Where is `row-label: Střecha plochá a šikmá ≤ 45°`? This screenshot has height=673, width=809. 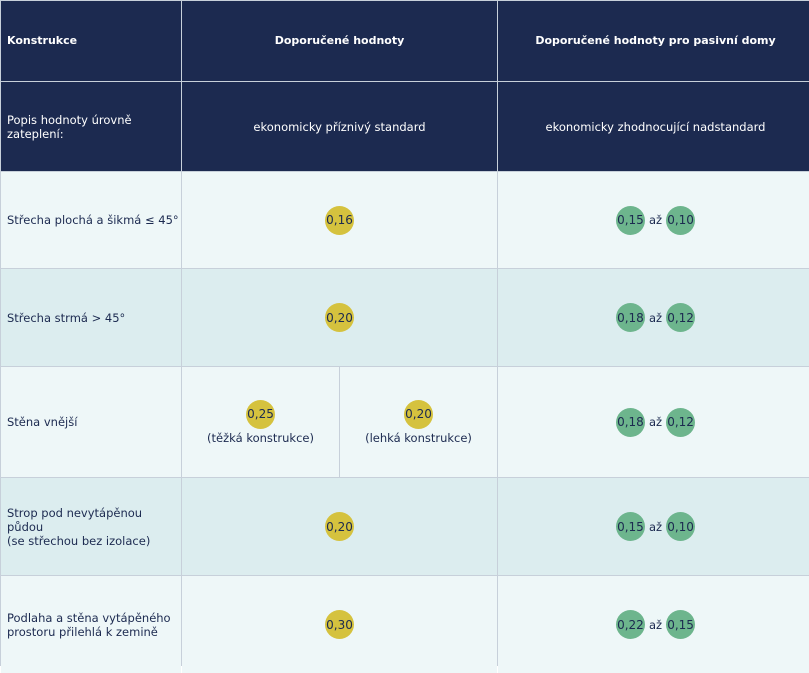
row-label: Střecha plochá a šikmá ≤ 45° is located at coordinates (91, 220).